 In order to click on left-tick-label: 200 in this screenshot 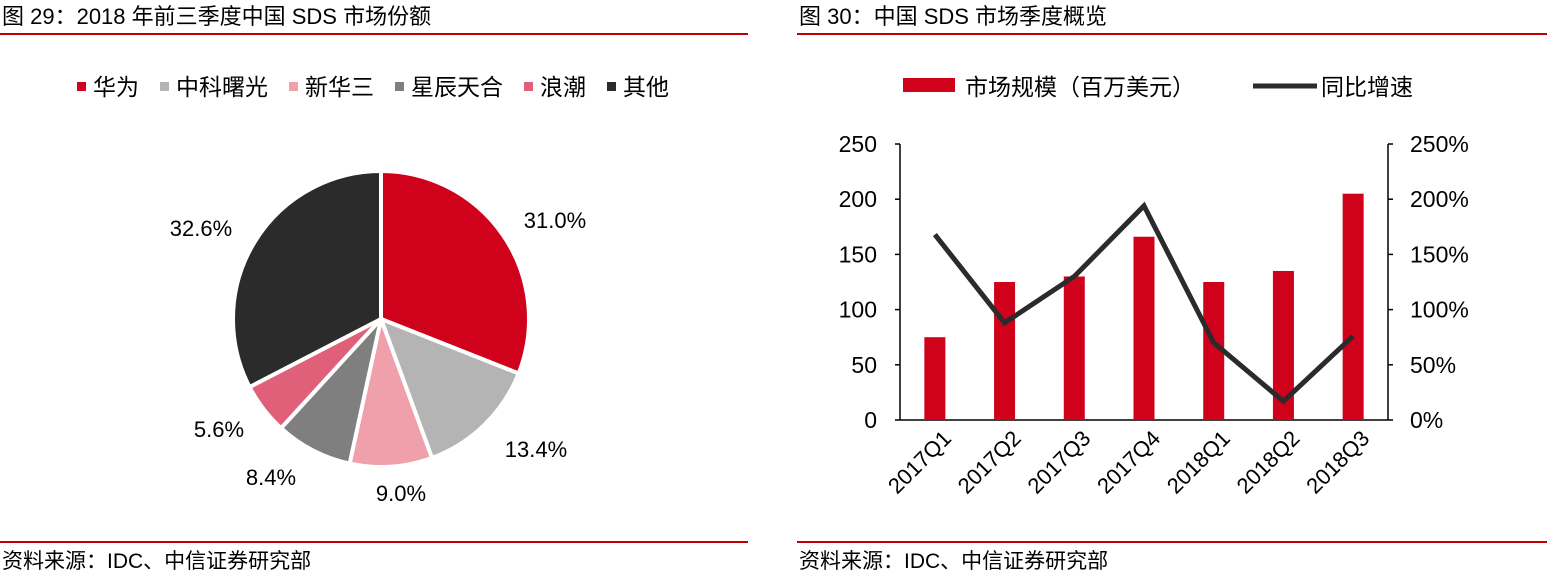, I will do `click(858, 199)`.